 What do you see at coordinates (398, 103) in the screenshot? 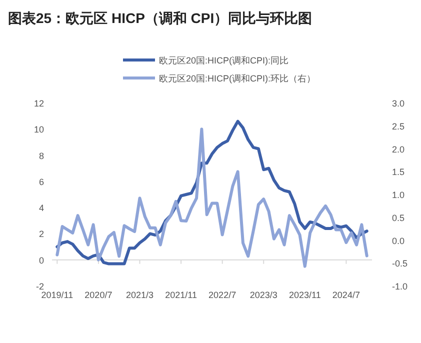
I see `y2-tick-label: 3.0` at bounding box center [398, 103].